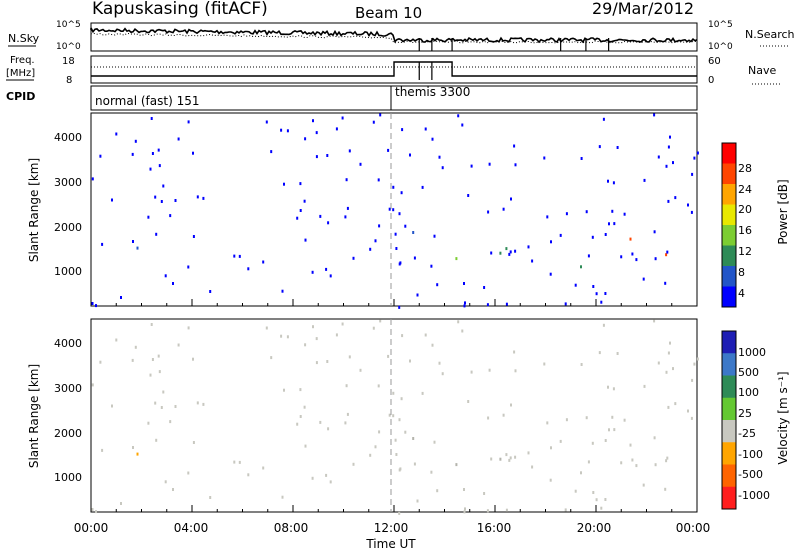  I want to click on cpid-panel: CPID normal (fast) 151 themis 3300, so click(352, 98).